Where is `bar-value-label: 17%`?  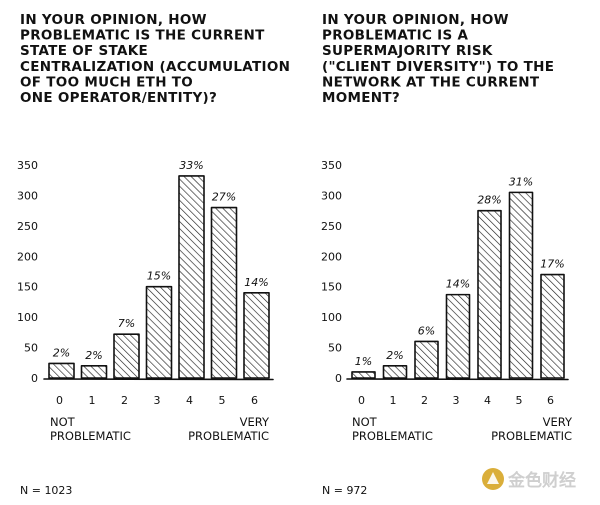
bar-value-label: 17% is located at coordinates (552, 264).